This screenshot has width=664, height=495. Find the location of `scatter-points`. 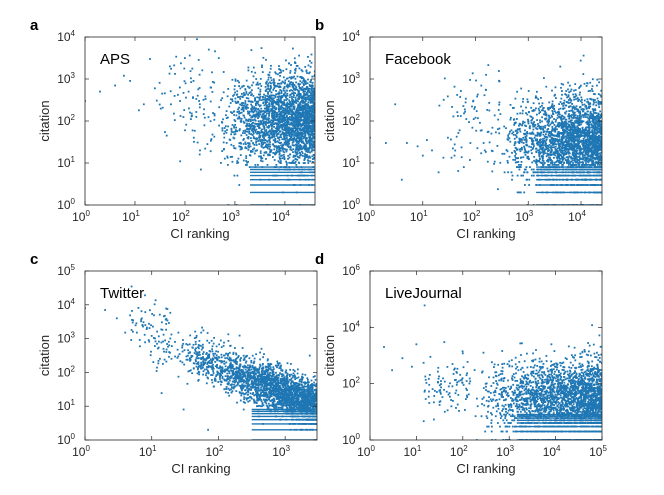

scatter-points is located at coordinates (486, 129).